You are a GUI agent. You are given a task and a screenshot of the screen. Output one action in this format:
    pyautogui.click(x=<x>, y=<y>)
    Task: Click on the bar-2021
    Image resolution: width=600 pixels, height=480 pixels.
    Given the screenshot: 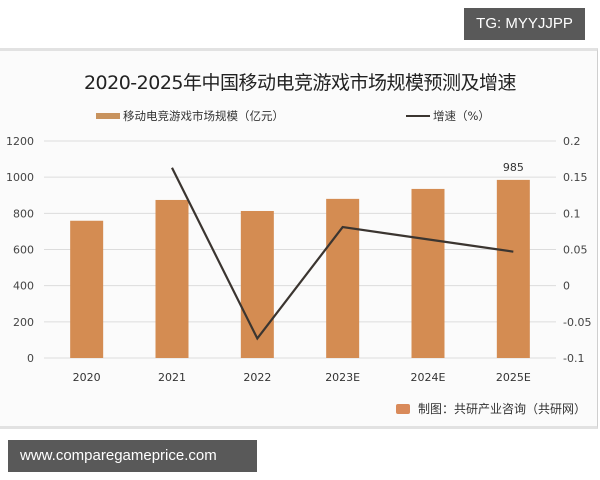 What is the action you would take?
    pyautogui.click(x=172, y=278)
    